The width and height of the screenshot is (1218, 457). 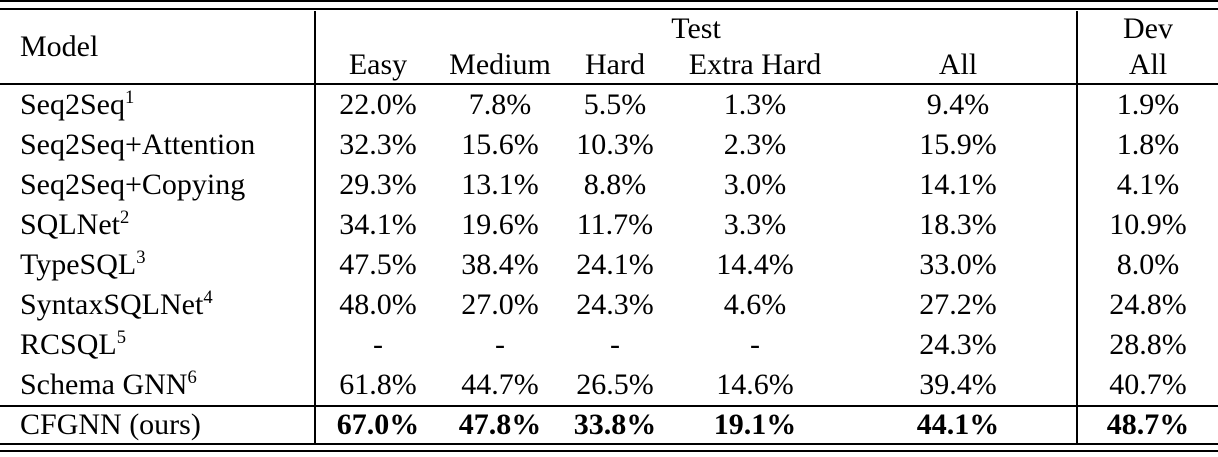 I want to click on value-cell: 24.1%, so click(x=615, y=264).